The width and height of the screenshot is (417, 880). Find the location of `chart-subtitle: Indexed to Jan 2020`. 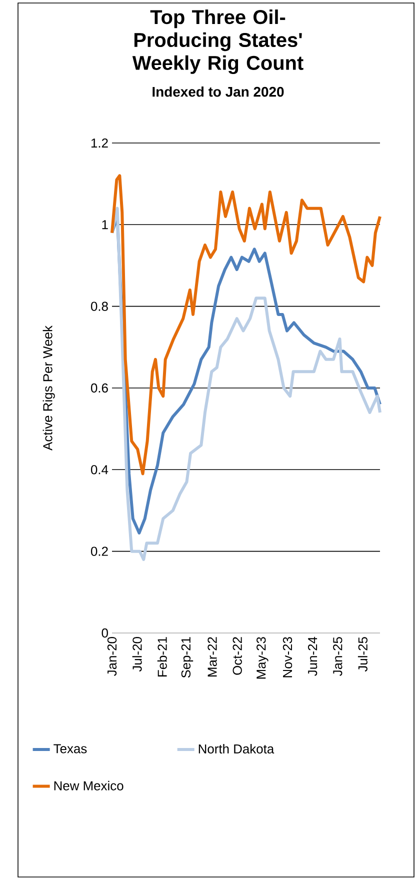

chart-subtitle: Indexed to Jan 2020 is located at coordinates (218, 91).